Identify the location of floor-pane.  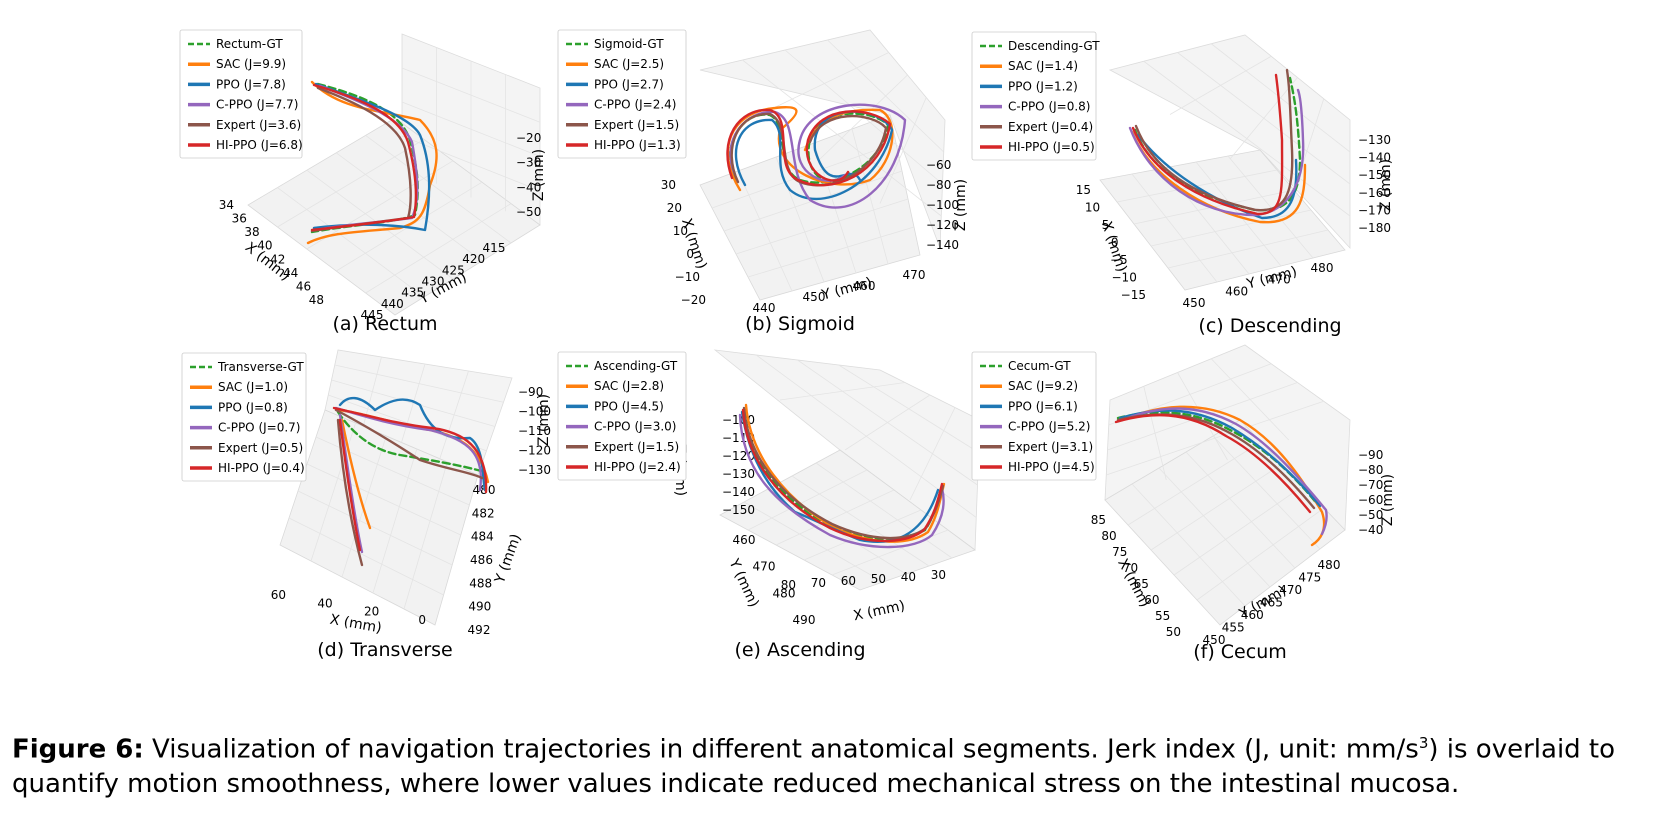
(1225, 522).